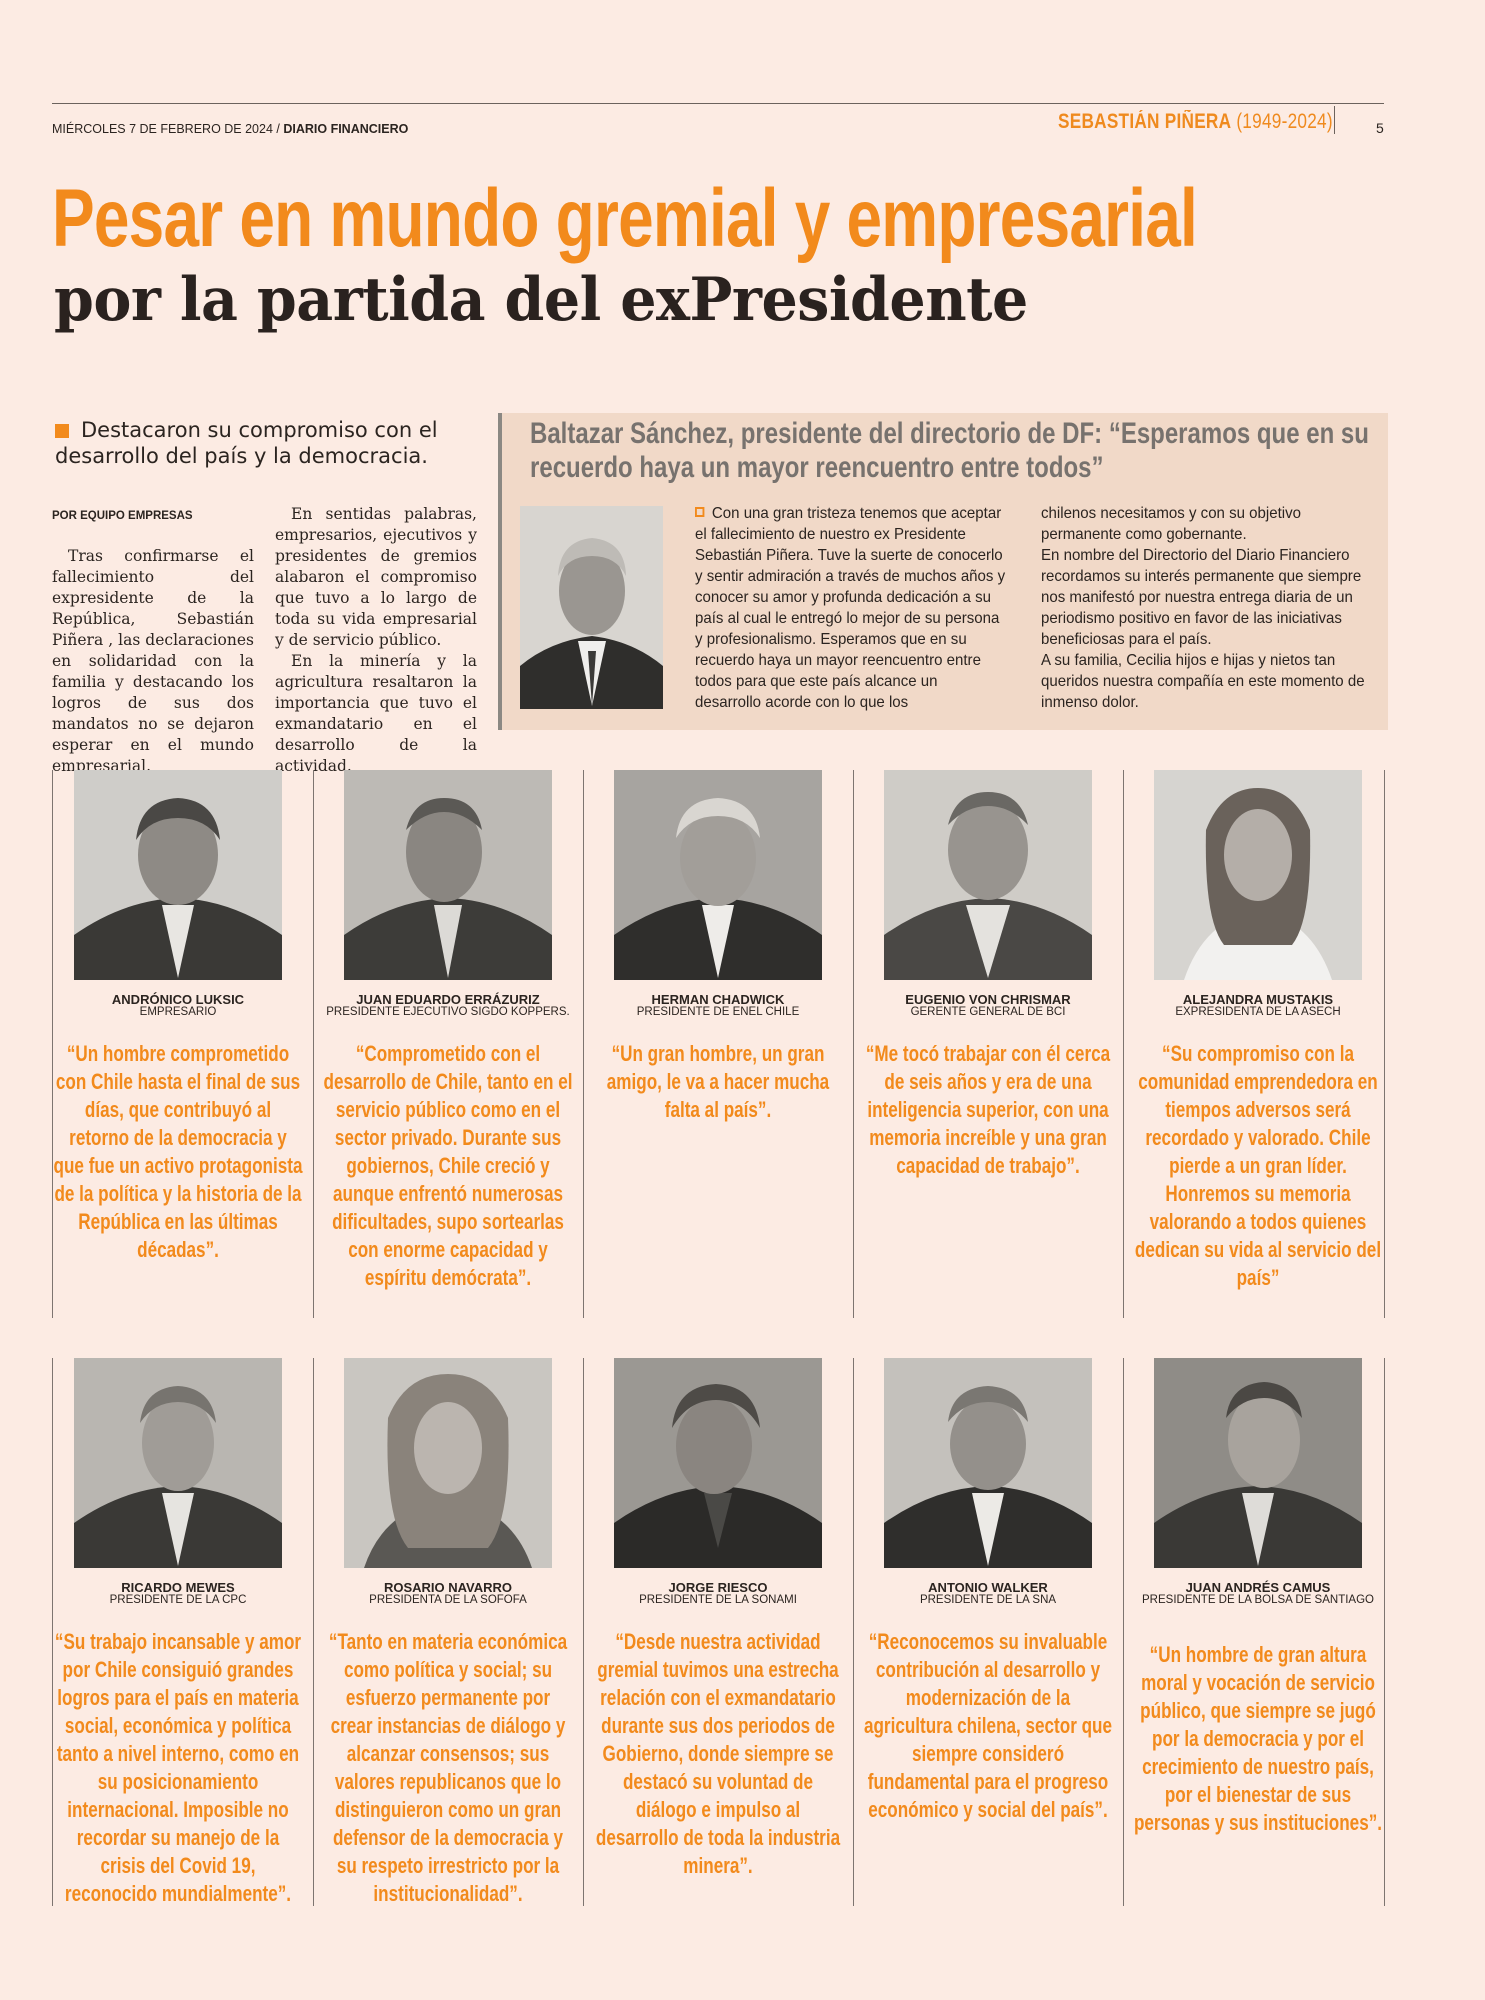  What do you see at coordinates (988, 1600) in the screenshot?
I see `person-role: PRESIDENTE DE LA SNA` at bounding box center [988, 1600].